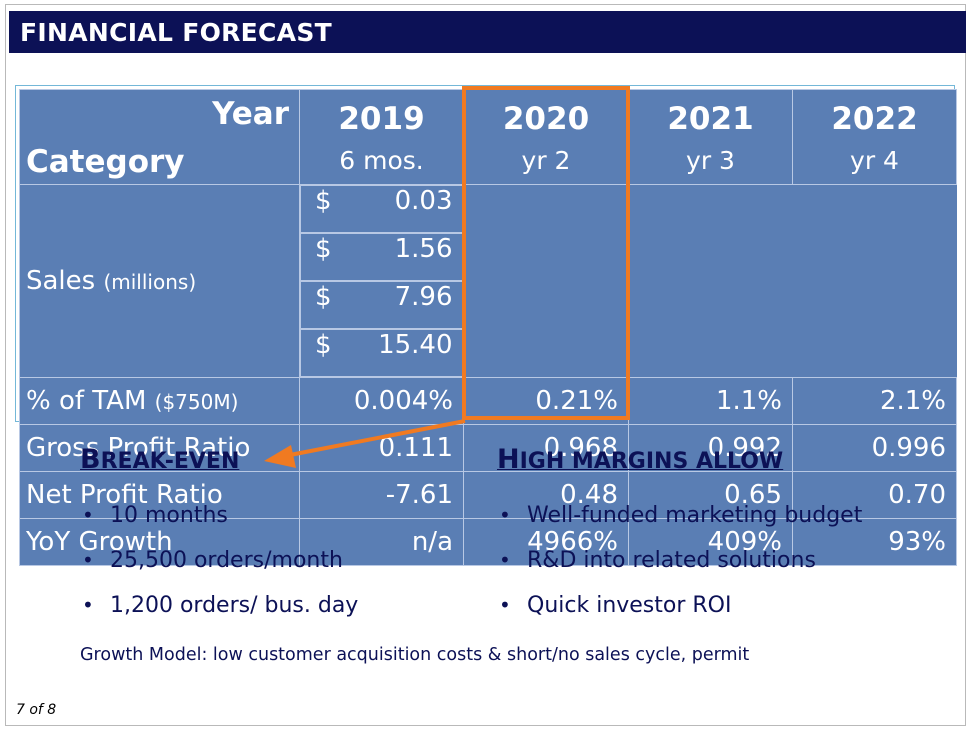 Image resolution: width=973 pixels, height=733 pixels. Describe the element at coordinates (36, 710) in the screenshot. I see `page-number: 7 of 8` at that location.